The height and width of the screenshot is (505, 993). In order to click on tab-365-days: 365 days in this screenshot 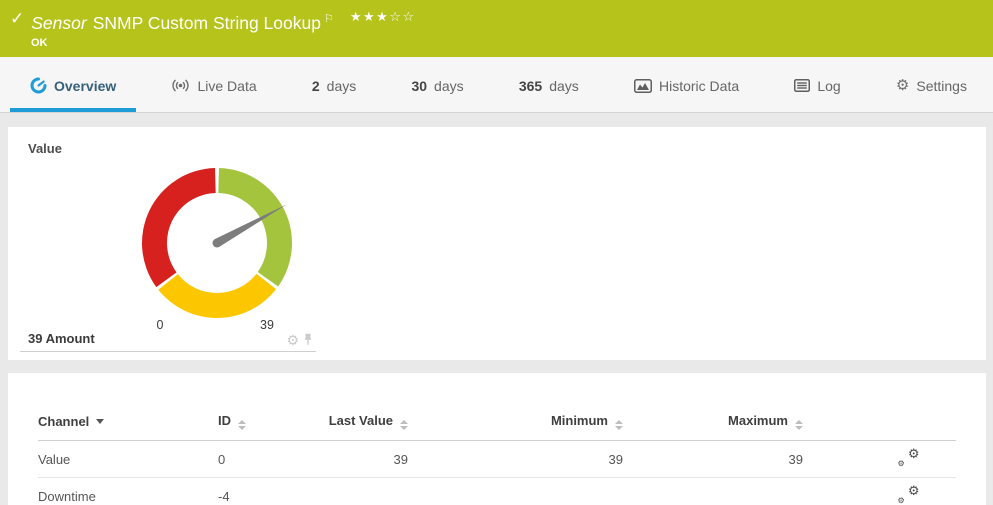, I will do `click(549, 84)`.